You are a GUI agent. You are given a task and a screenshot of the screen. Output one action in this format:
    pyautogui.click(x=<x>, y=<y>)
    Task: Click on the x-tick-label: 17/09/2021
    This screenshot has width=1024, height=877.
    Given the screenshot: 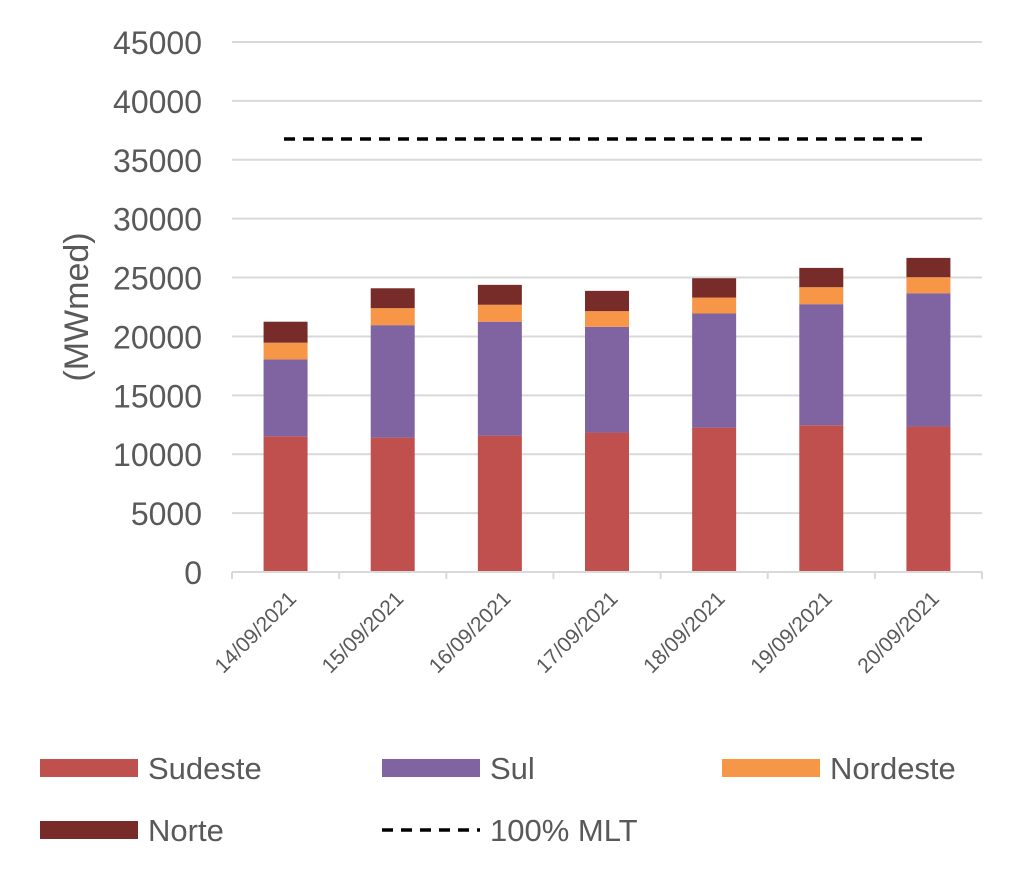 What is the action you would take?
    pyautogui.click(x=577, y=632)
    